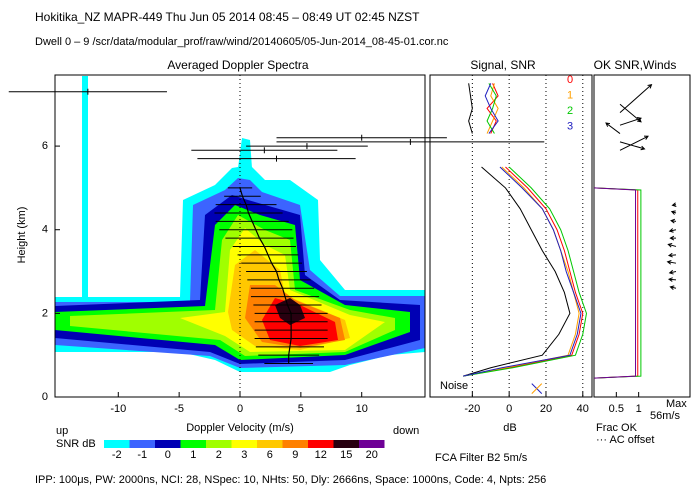  What do you see at coordinates (454, 386) in the screenshot?
I see `noise-label: Noise` at bounding box center [454, 386].